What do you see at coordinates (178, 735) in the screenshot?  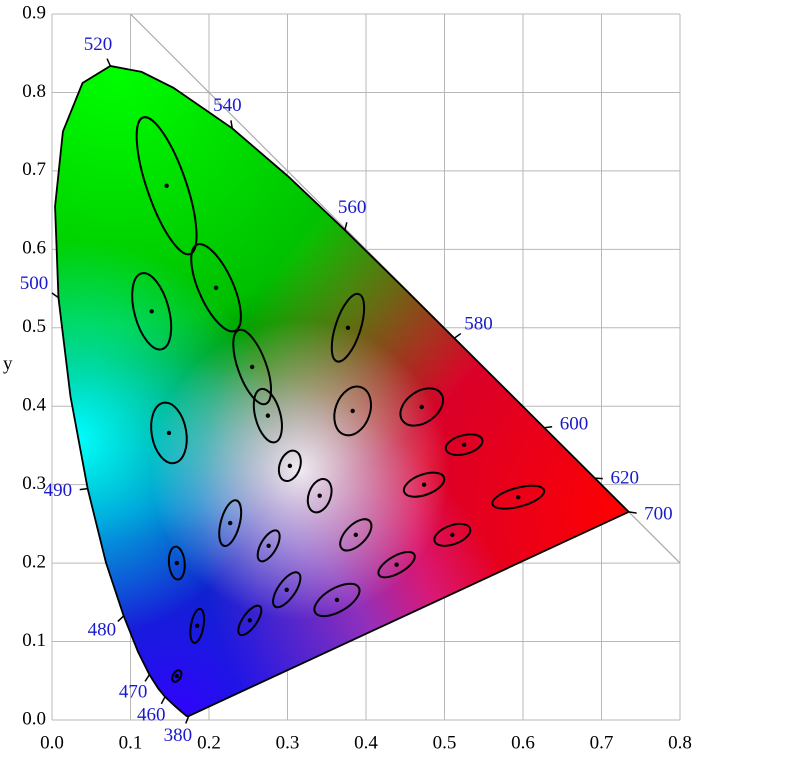 I see `wavelength-label: 380` at bounding box center [178, 735].